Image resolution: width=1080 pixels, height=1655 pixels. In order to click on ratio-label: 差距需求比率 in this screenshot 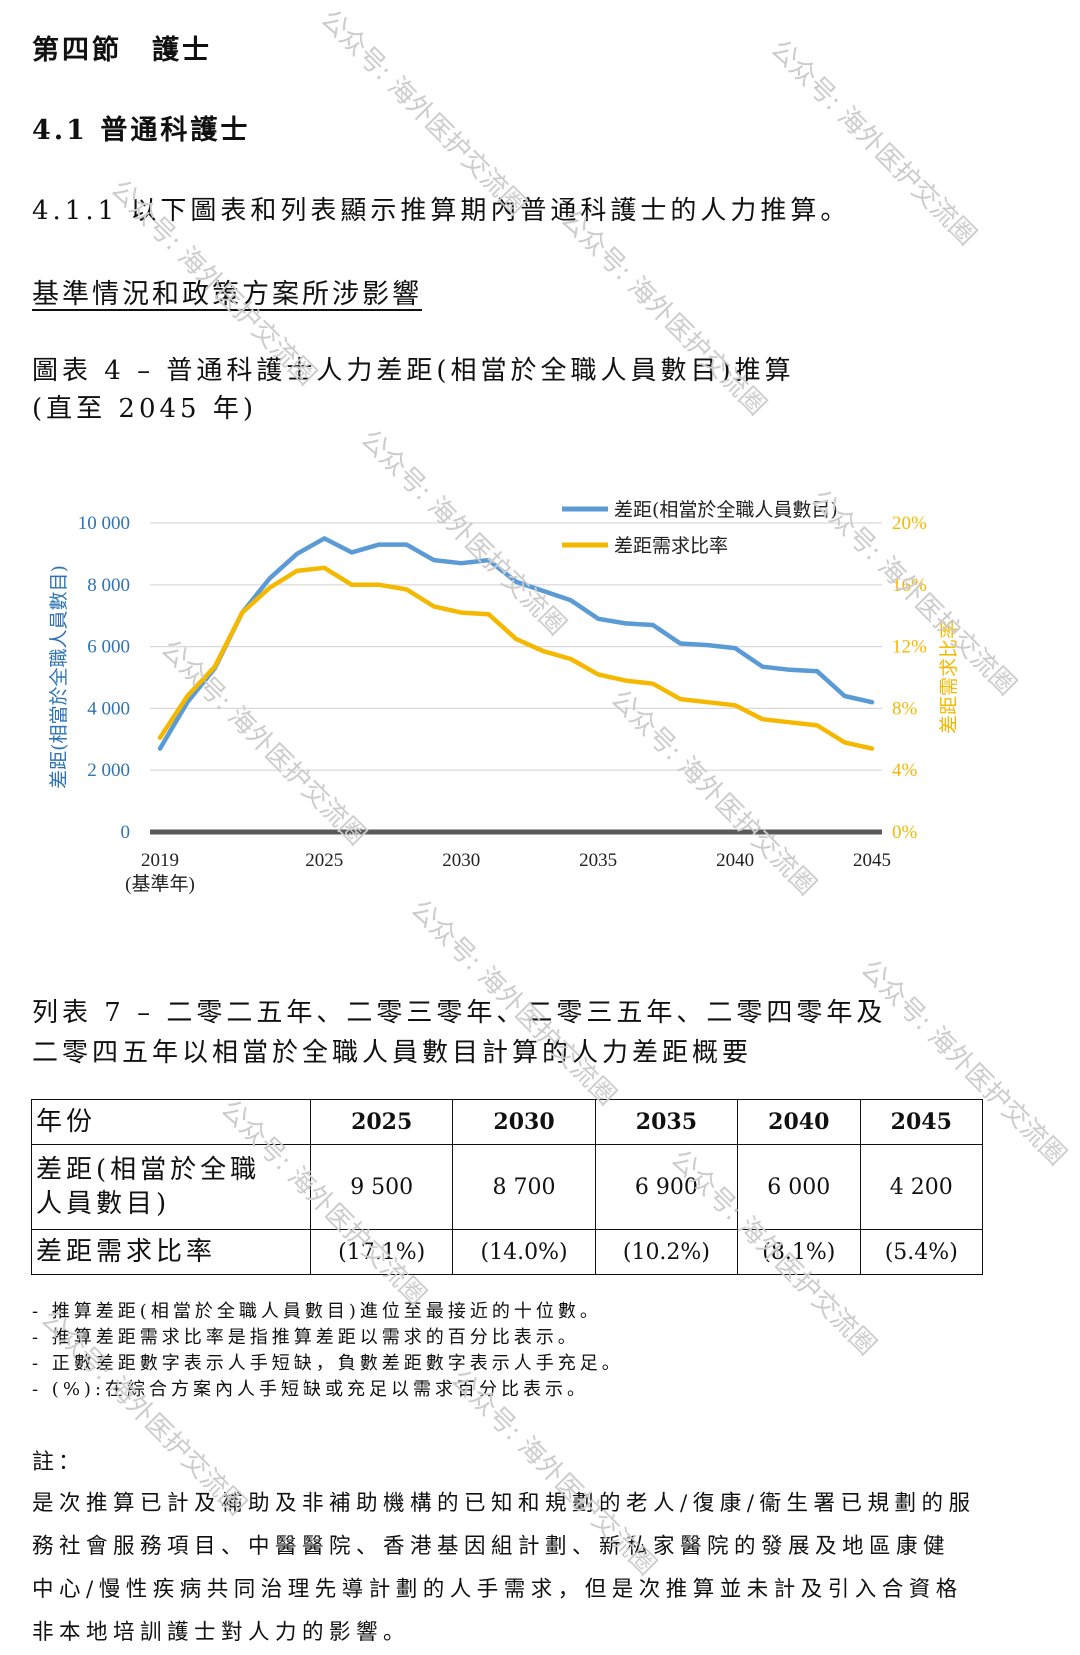, I will do `click(171, 1252)`.